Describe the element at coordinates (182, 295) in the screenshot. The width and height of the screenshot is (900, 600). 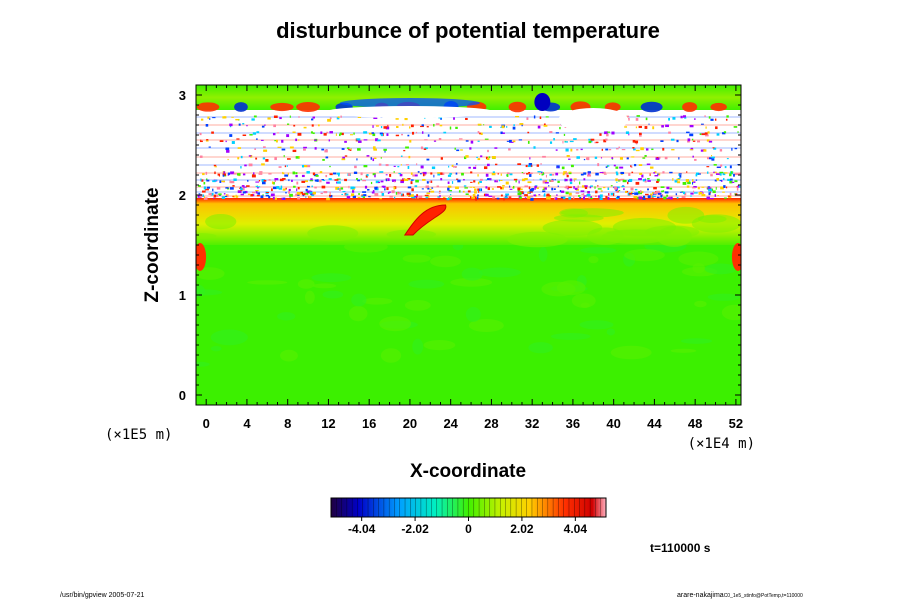
I see `y-tick-label: 1` at that location.